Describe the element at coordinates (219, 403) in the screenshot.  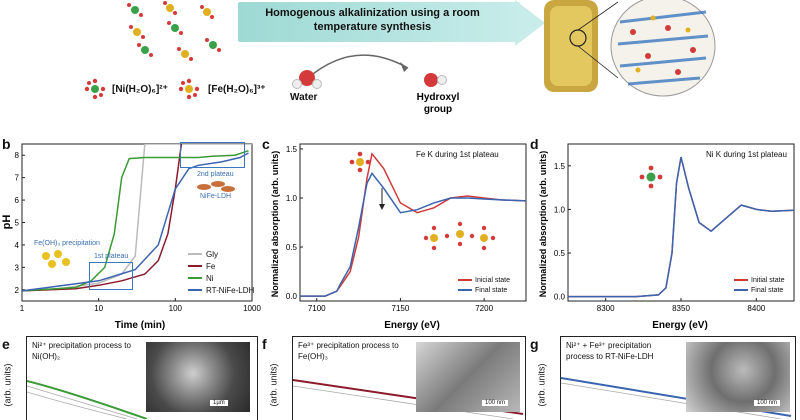
I see `panel-e-scale: 1µm` at that location.